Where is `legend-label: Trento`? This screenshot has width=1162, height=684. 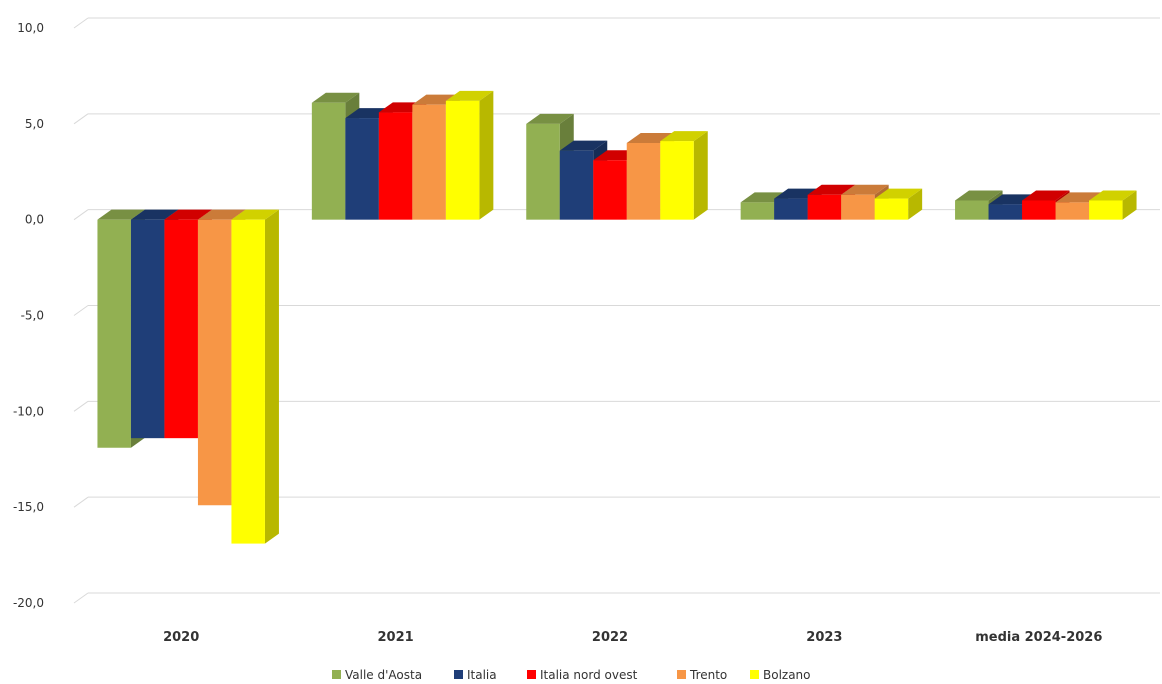
legend-label: Trento is located at coordinates (708, 675).